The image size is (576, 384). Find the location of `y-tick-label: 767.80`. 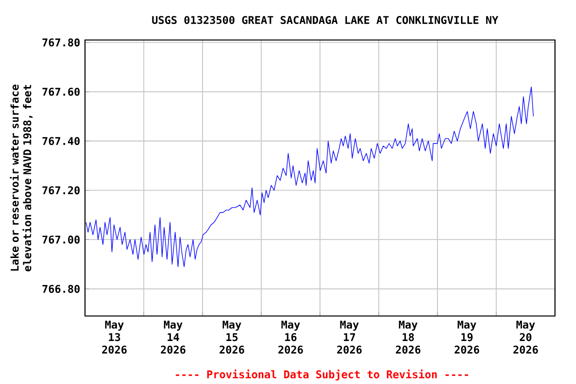

y-tick-label: 767.80 is located at coordinates (61, 42).